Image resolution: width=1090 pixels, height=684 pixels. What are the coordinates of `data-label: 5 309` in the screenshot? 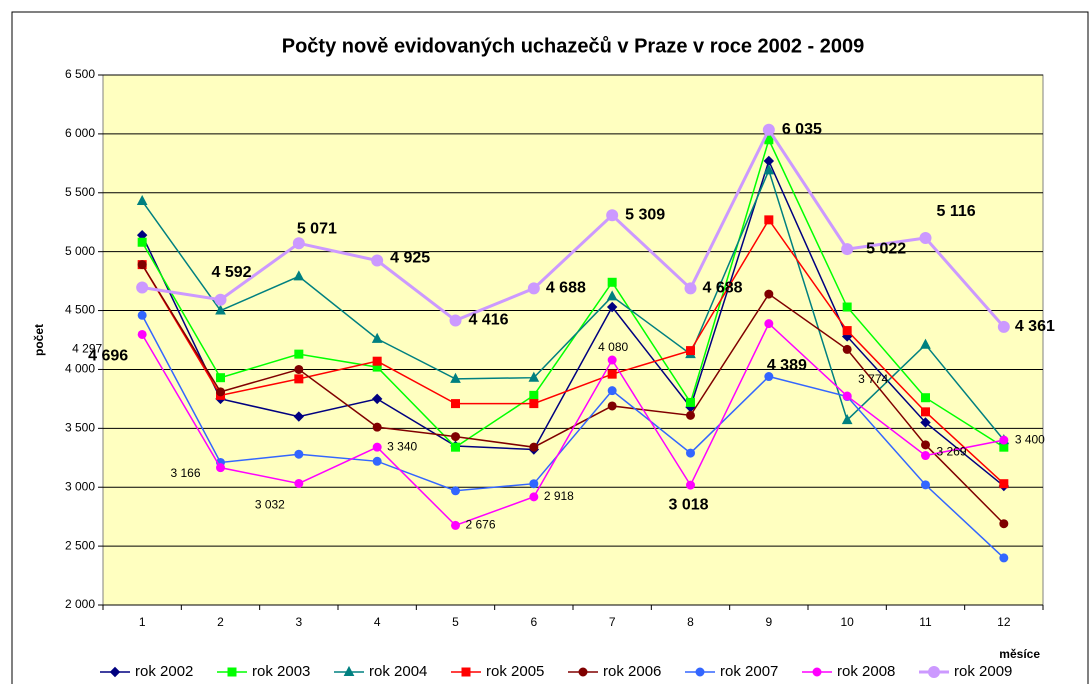 It's located at (645, 214).